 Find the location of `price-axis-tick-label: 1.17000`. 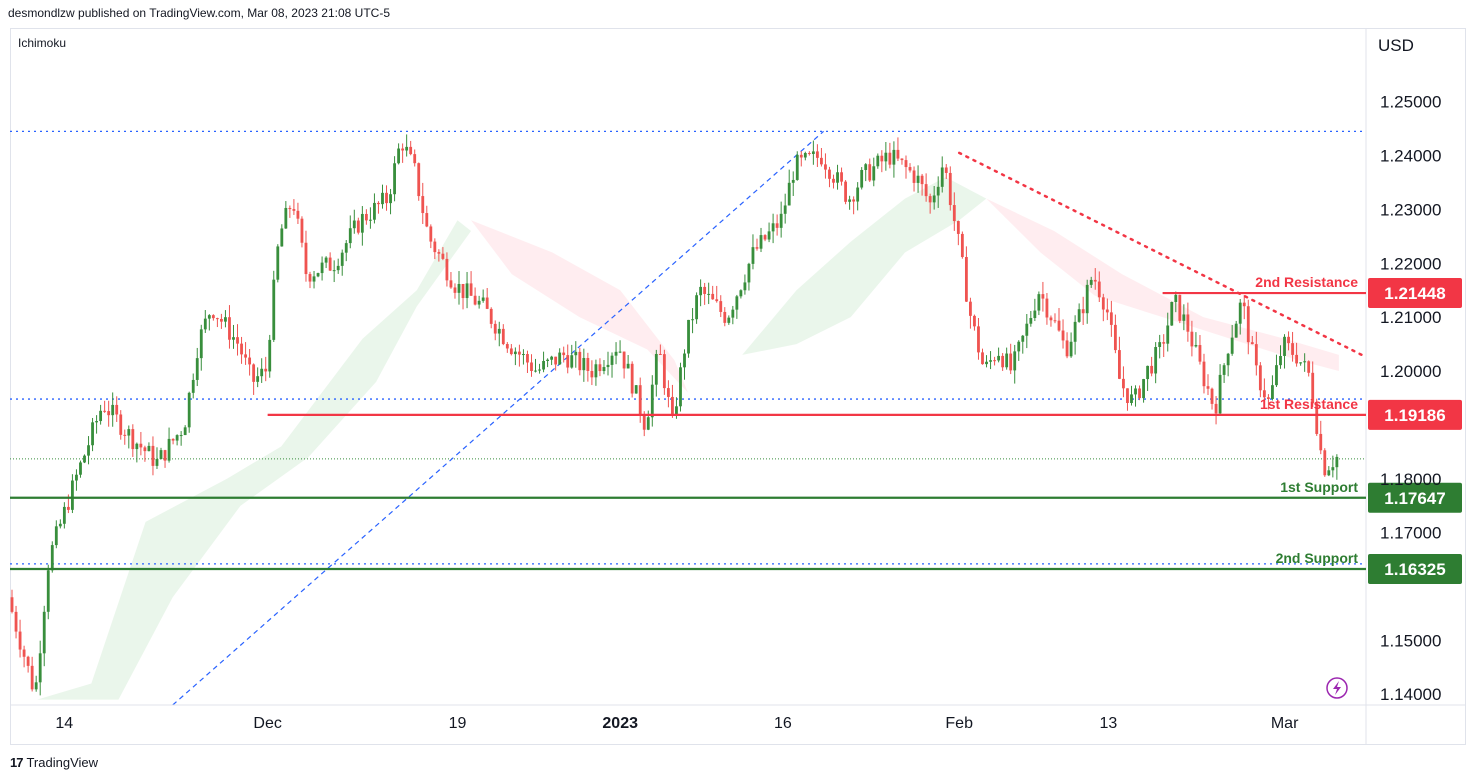

price-axis-tick-label: 1.17000 is located at coordinates (1410, 533).